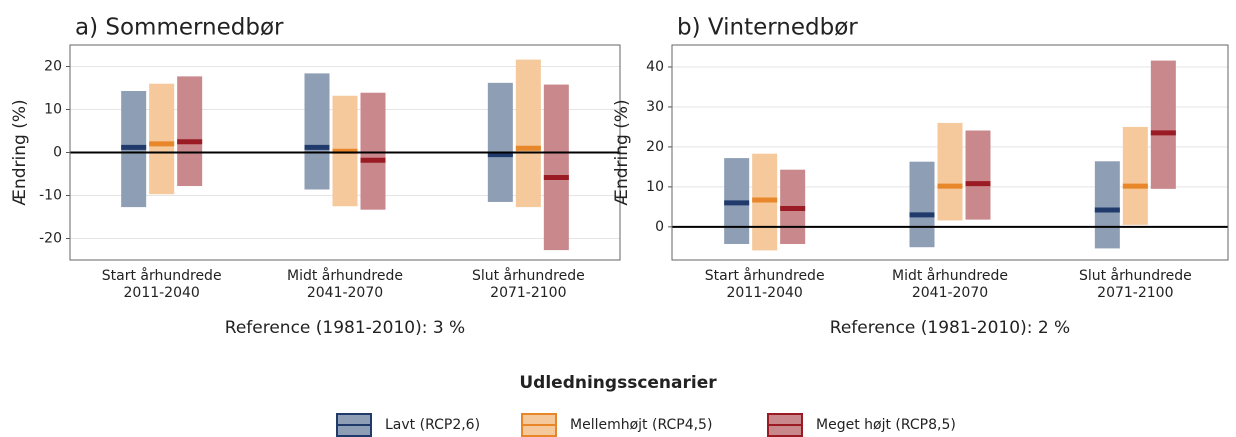 This screenshot has height=437, width=1236. What do you see at coordinates (886, 425) in the screenshot?
I see `legend-label: Meget højt (RCP8,5)` at bounding box center [886, 425].